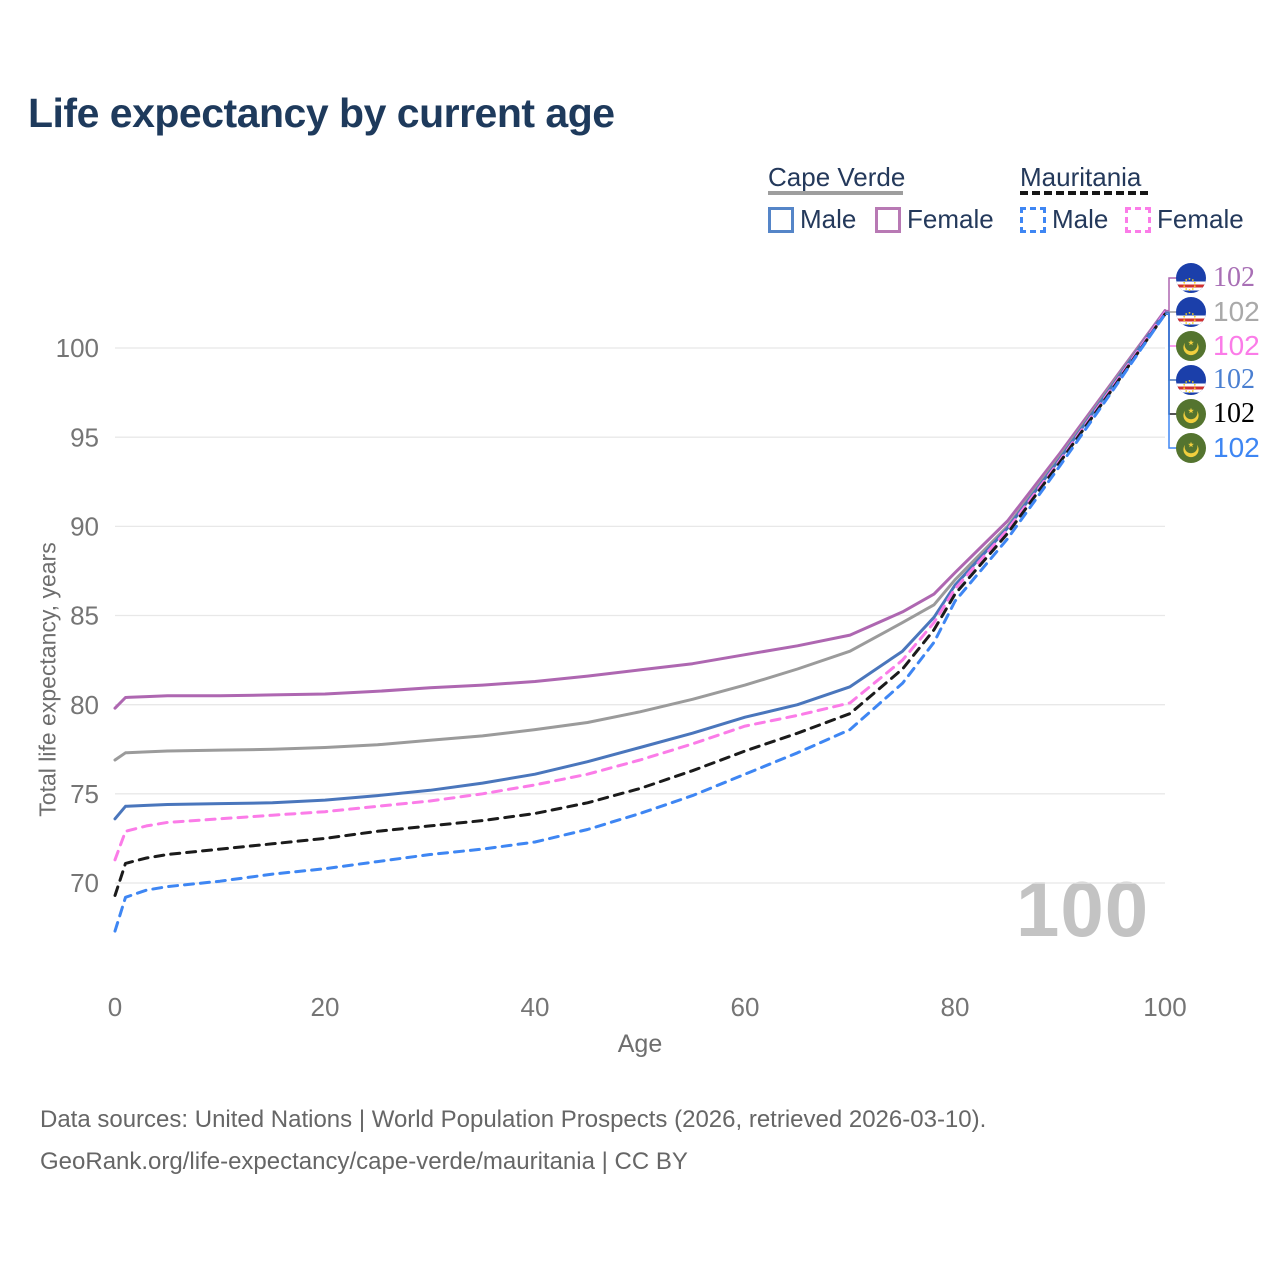 Image resolution: width=1280 pixels, height=1280 pixels. What do you see at coordinates (955, 1007) in the screenshot?
I see `x-tick-label-80: 80` at bounding box center [955, 1007].